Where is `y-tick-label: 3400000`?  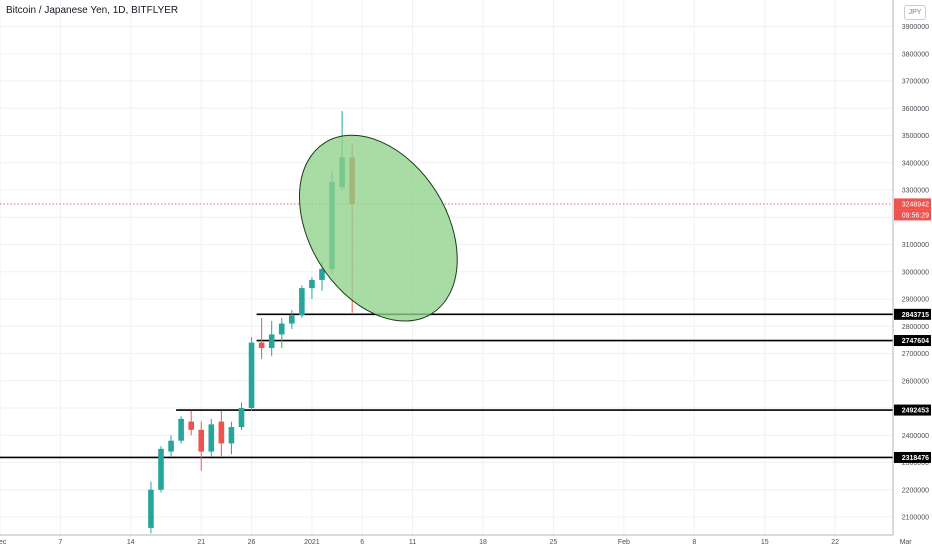 y-tick-label: 3400000 is located at coordinates (915, 163).